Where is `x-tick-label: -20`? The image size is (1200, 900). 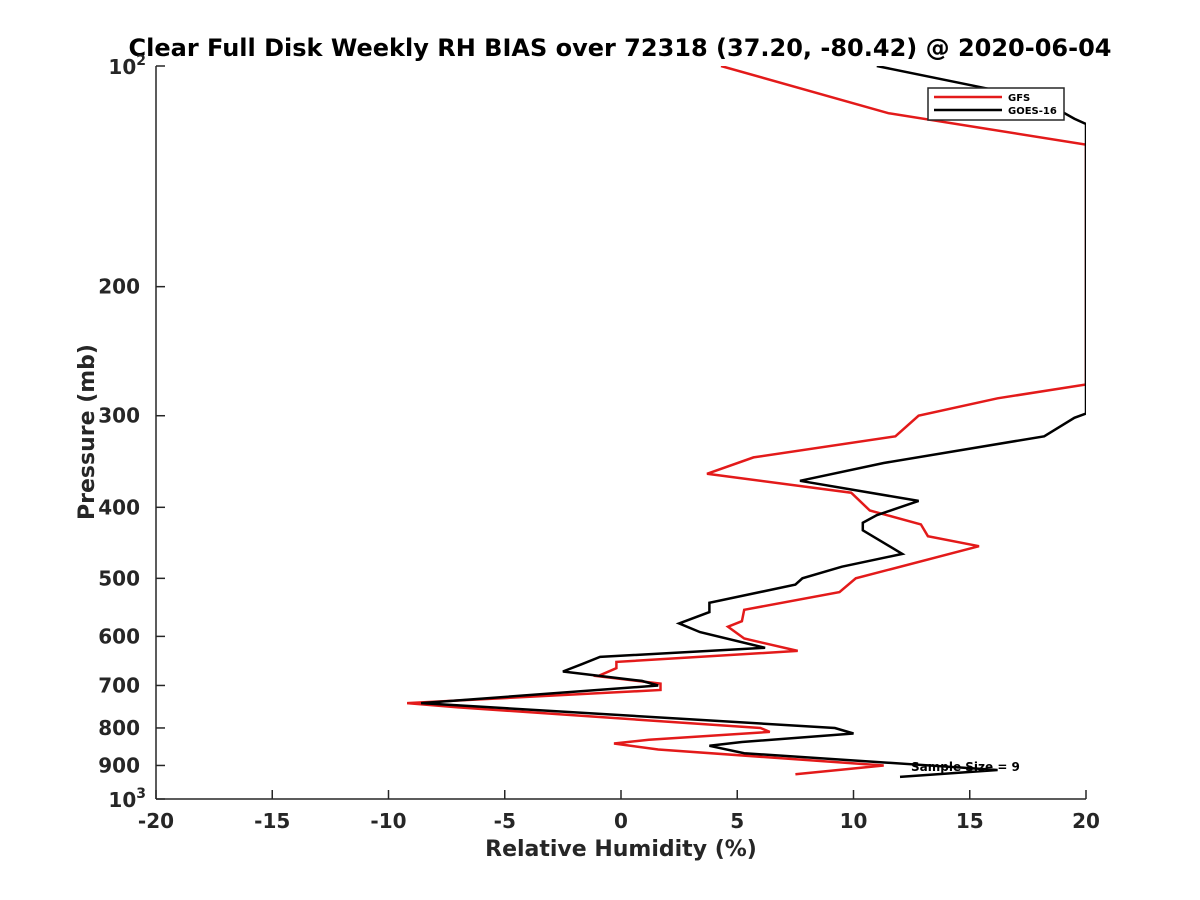
x-tick-label: -20 is located at coordinates (156, 821).